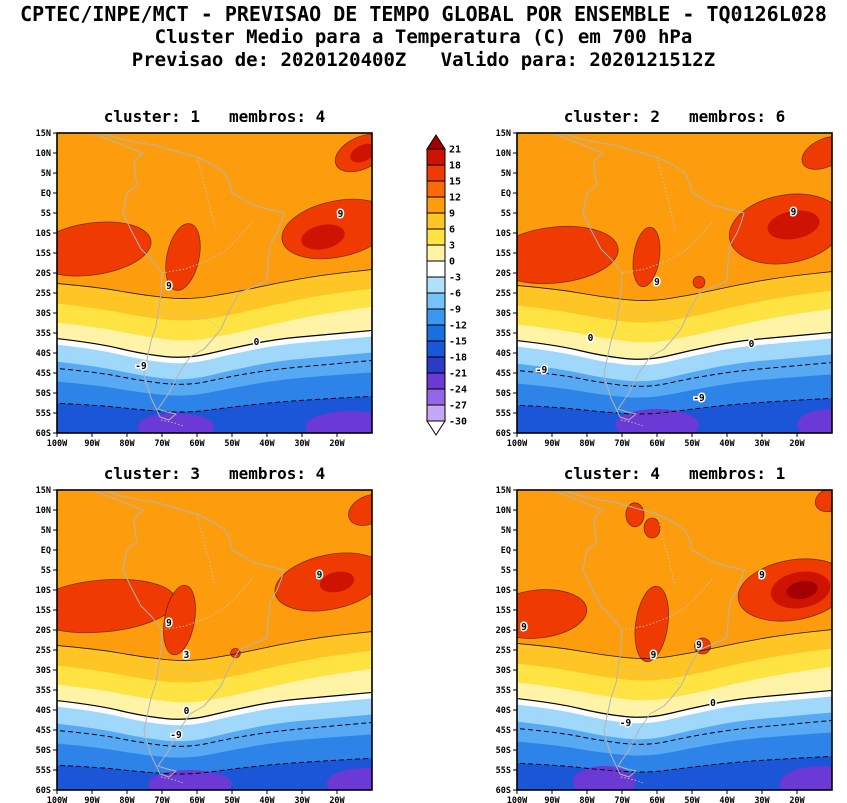 This screenshot has height=803, width=847. Describe the element at coordinates (458, 422) in the screenshot. I see `colorbar-tick-label: -30` at that location.